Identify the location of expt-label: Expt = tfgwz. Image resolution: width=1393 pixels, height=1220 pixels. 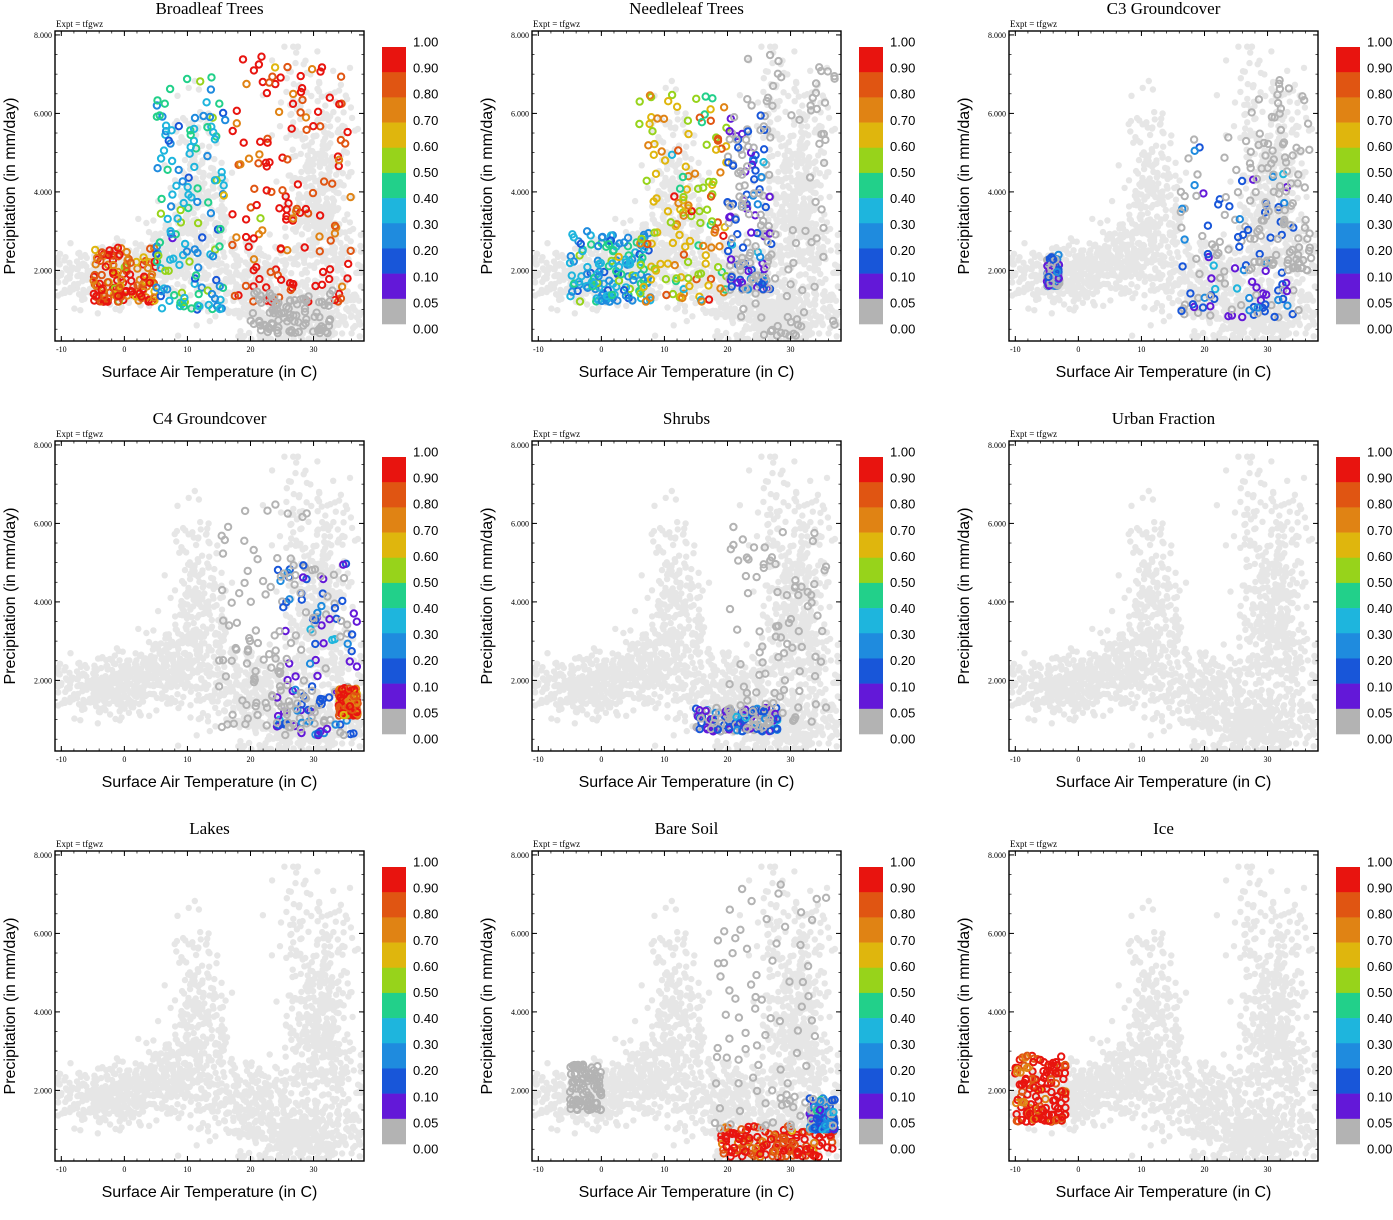
(79, 24).